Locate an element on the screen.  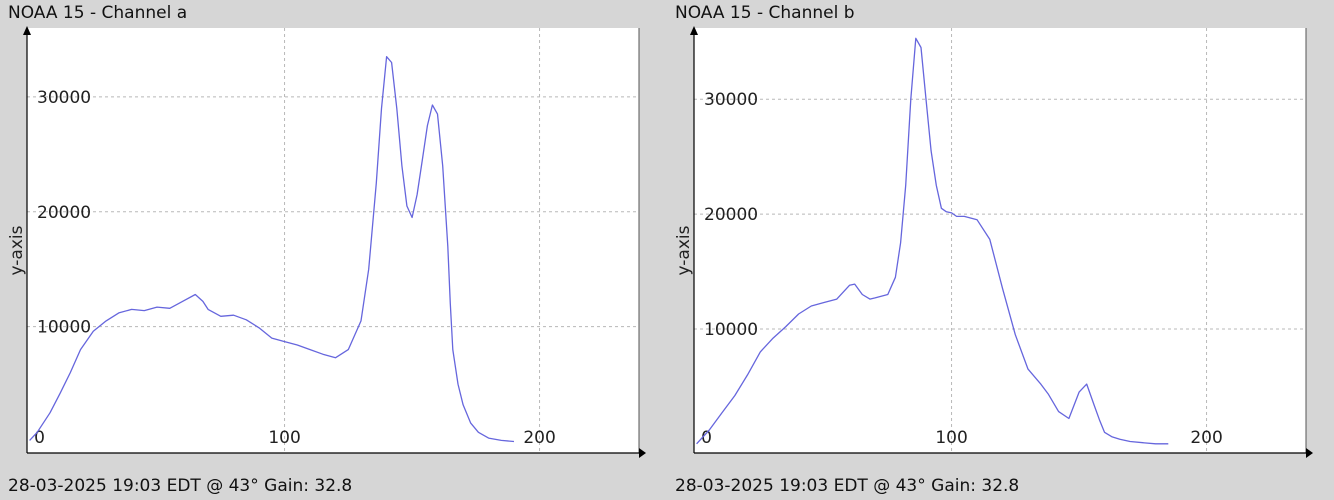
chart-title: NOAA 15 - Channel b is located at coordinates (765, 13).